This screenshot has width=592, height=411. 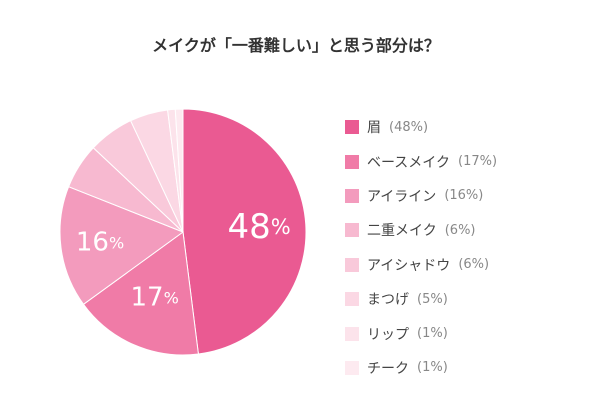 I want to click on legend-item: アイライン (16%), so click(x=421, y=196).